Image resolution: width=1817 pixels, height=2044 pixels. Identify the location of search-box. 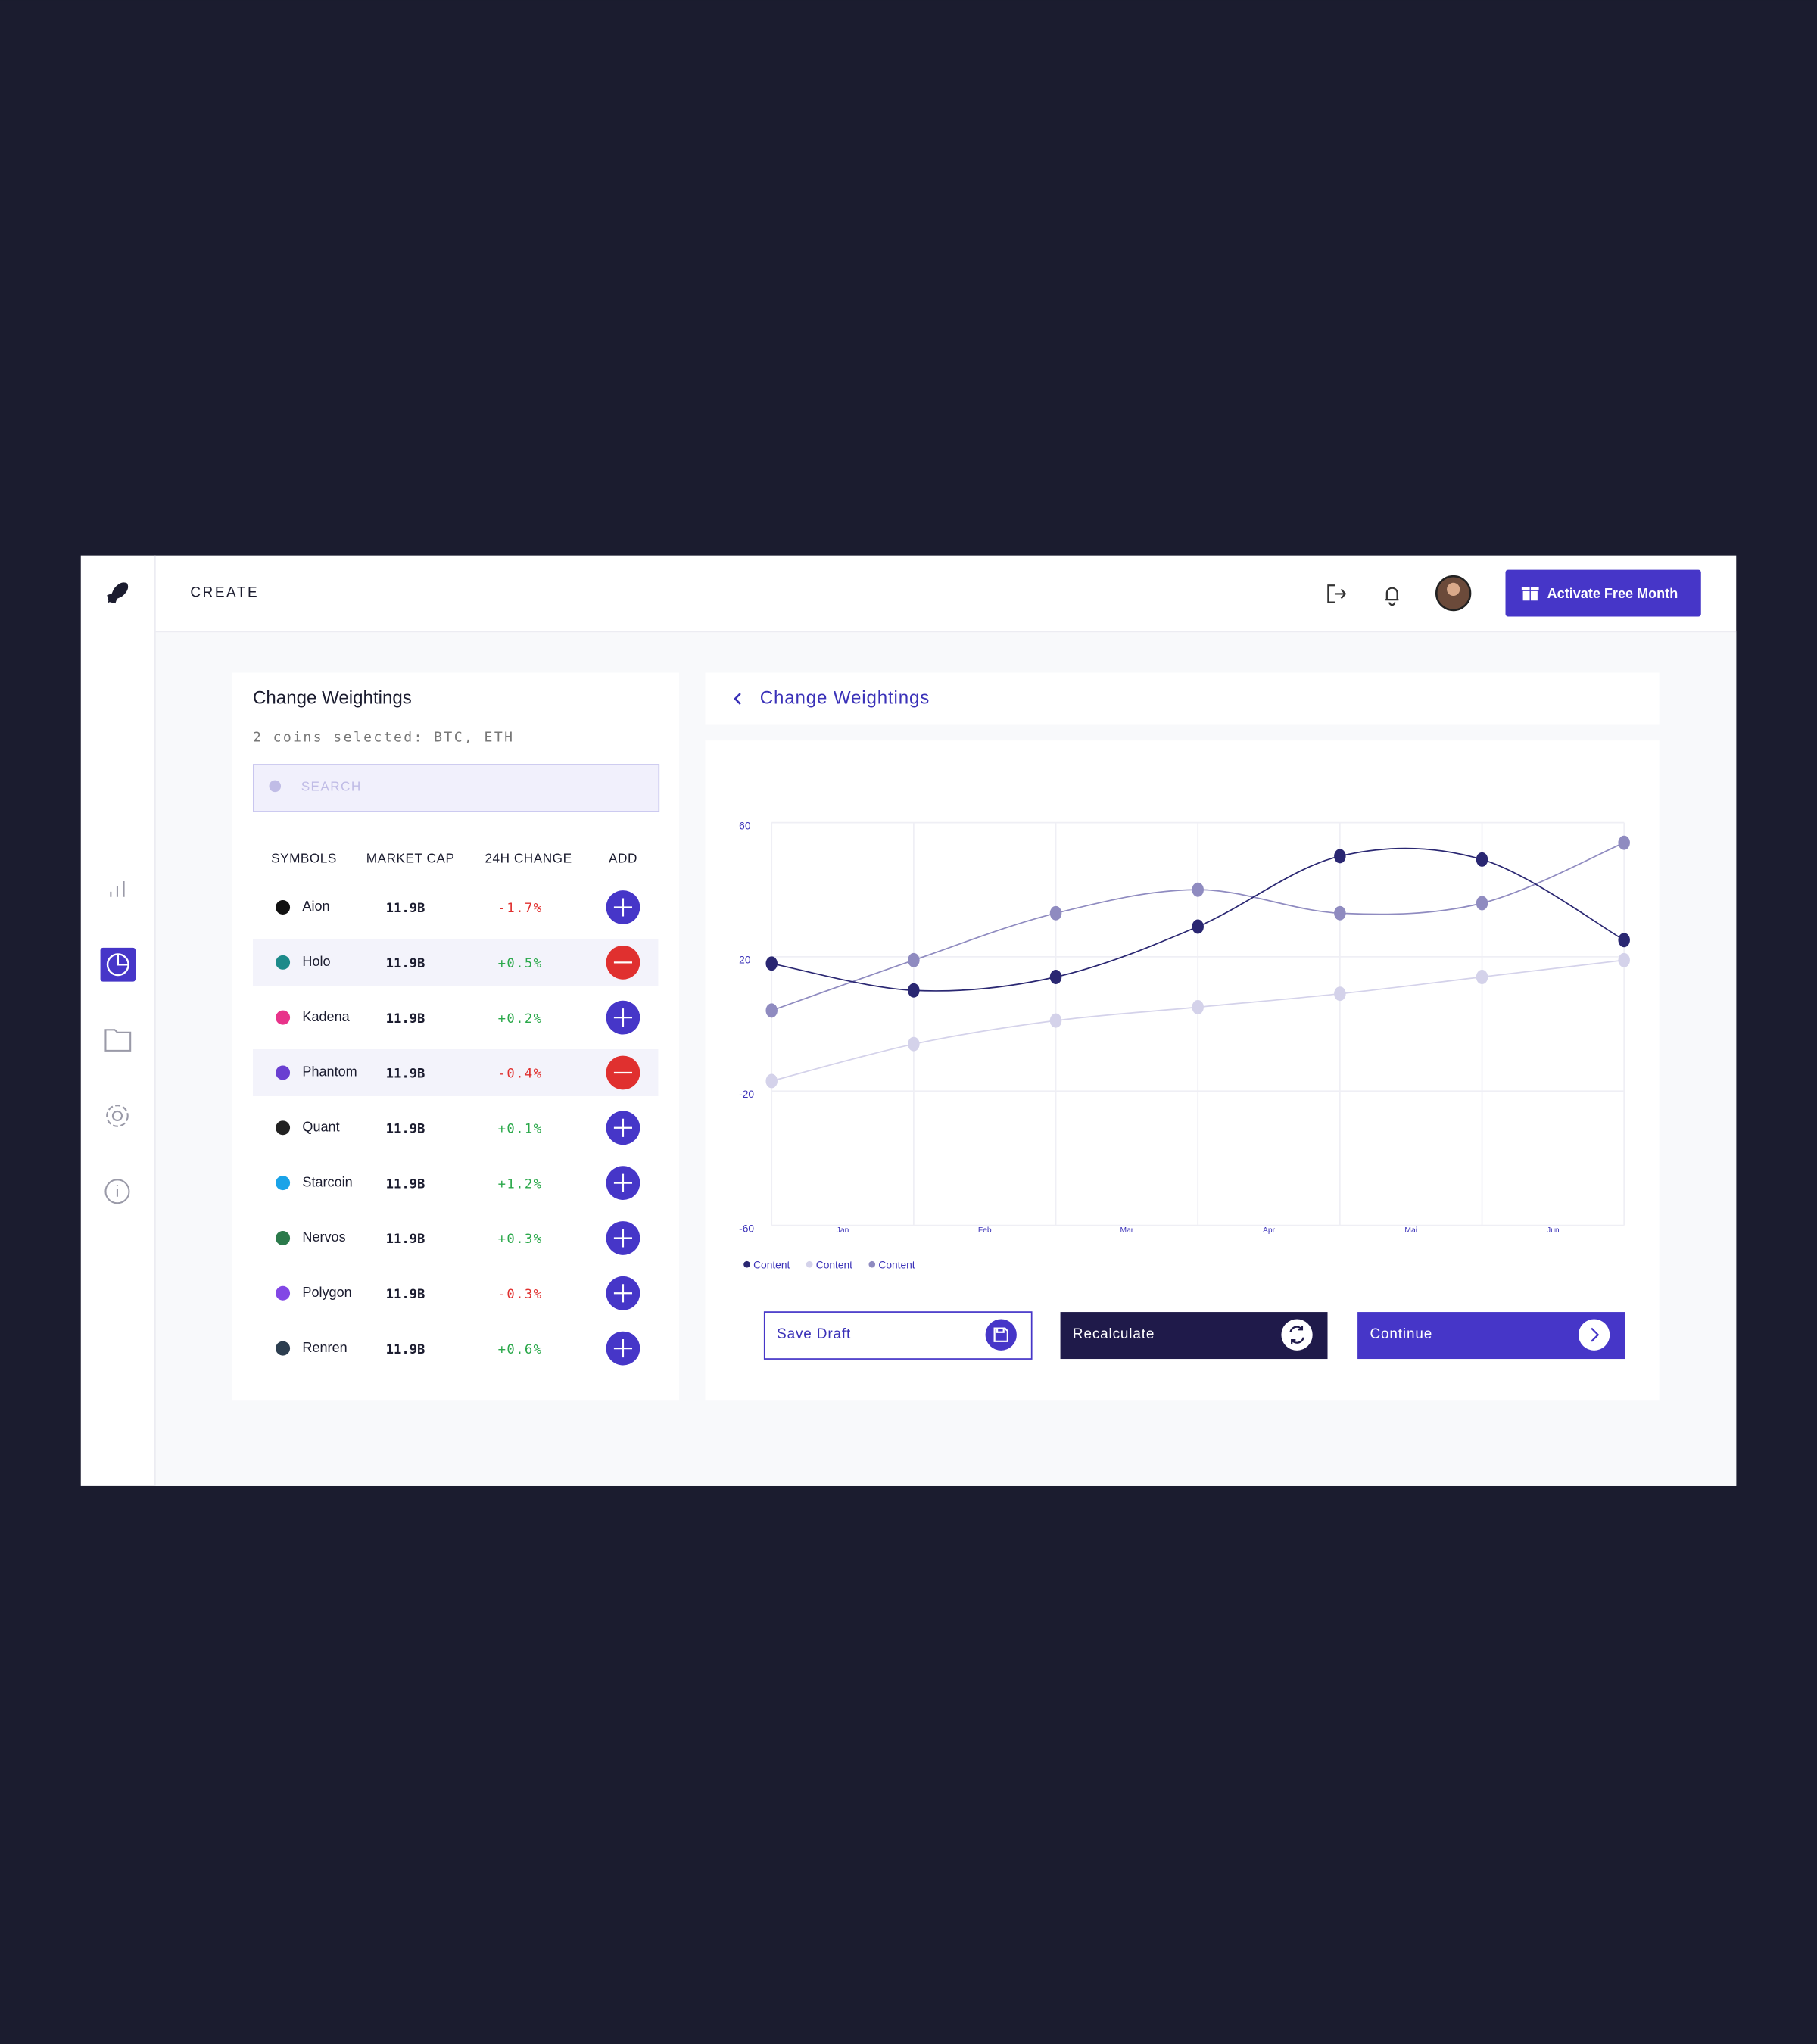
(457, 788).